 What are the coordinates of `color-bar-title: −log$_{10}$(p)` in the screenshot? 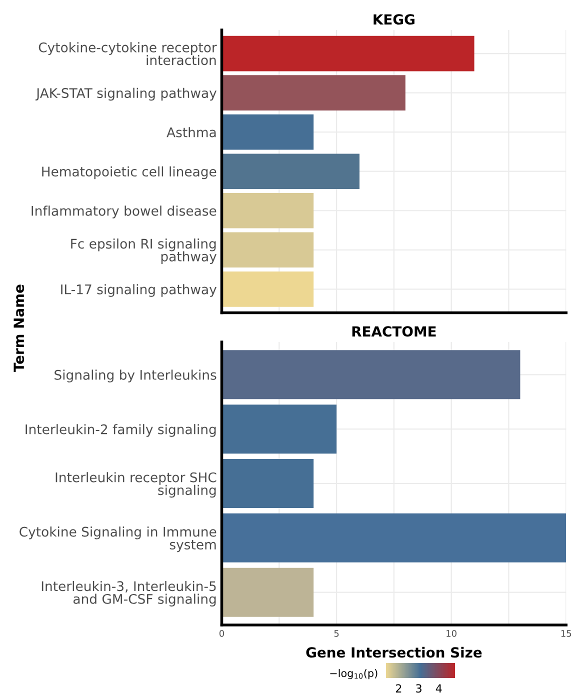 It's located at (354, 674).